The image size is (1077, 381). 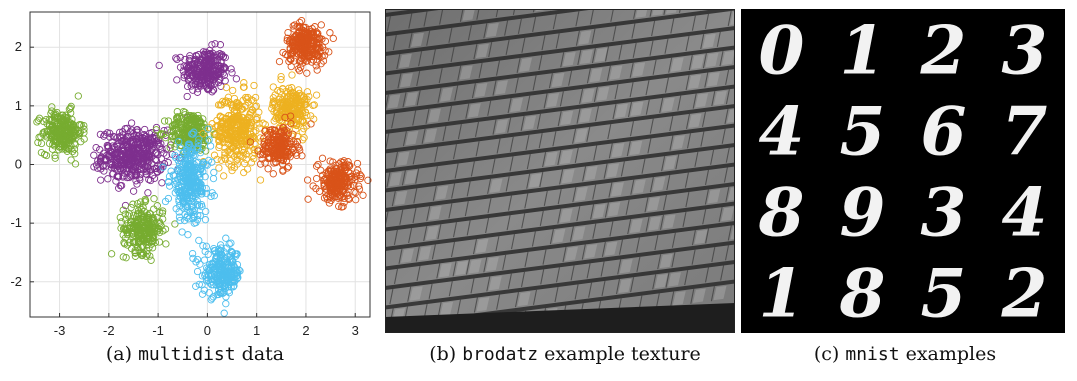 What do you see at coordinates (782, 294) in the screenshot?
I see `mnist-digit: 1` at bounding box center [782, 294].